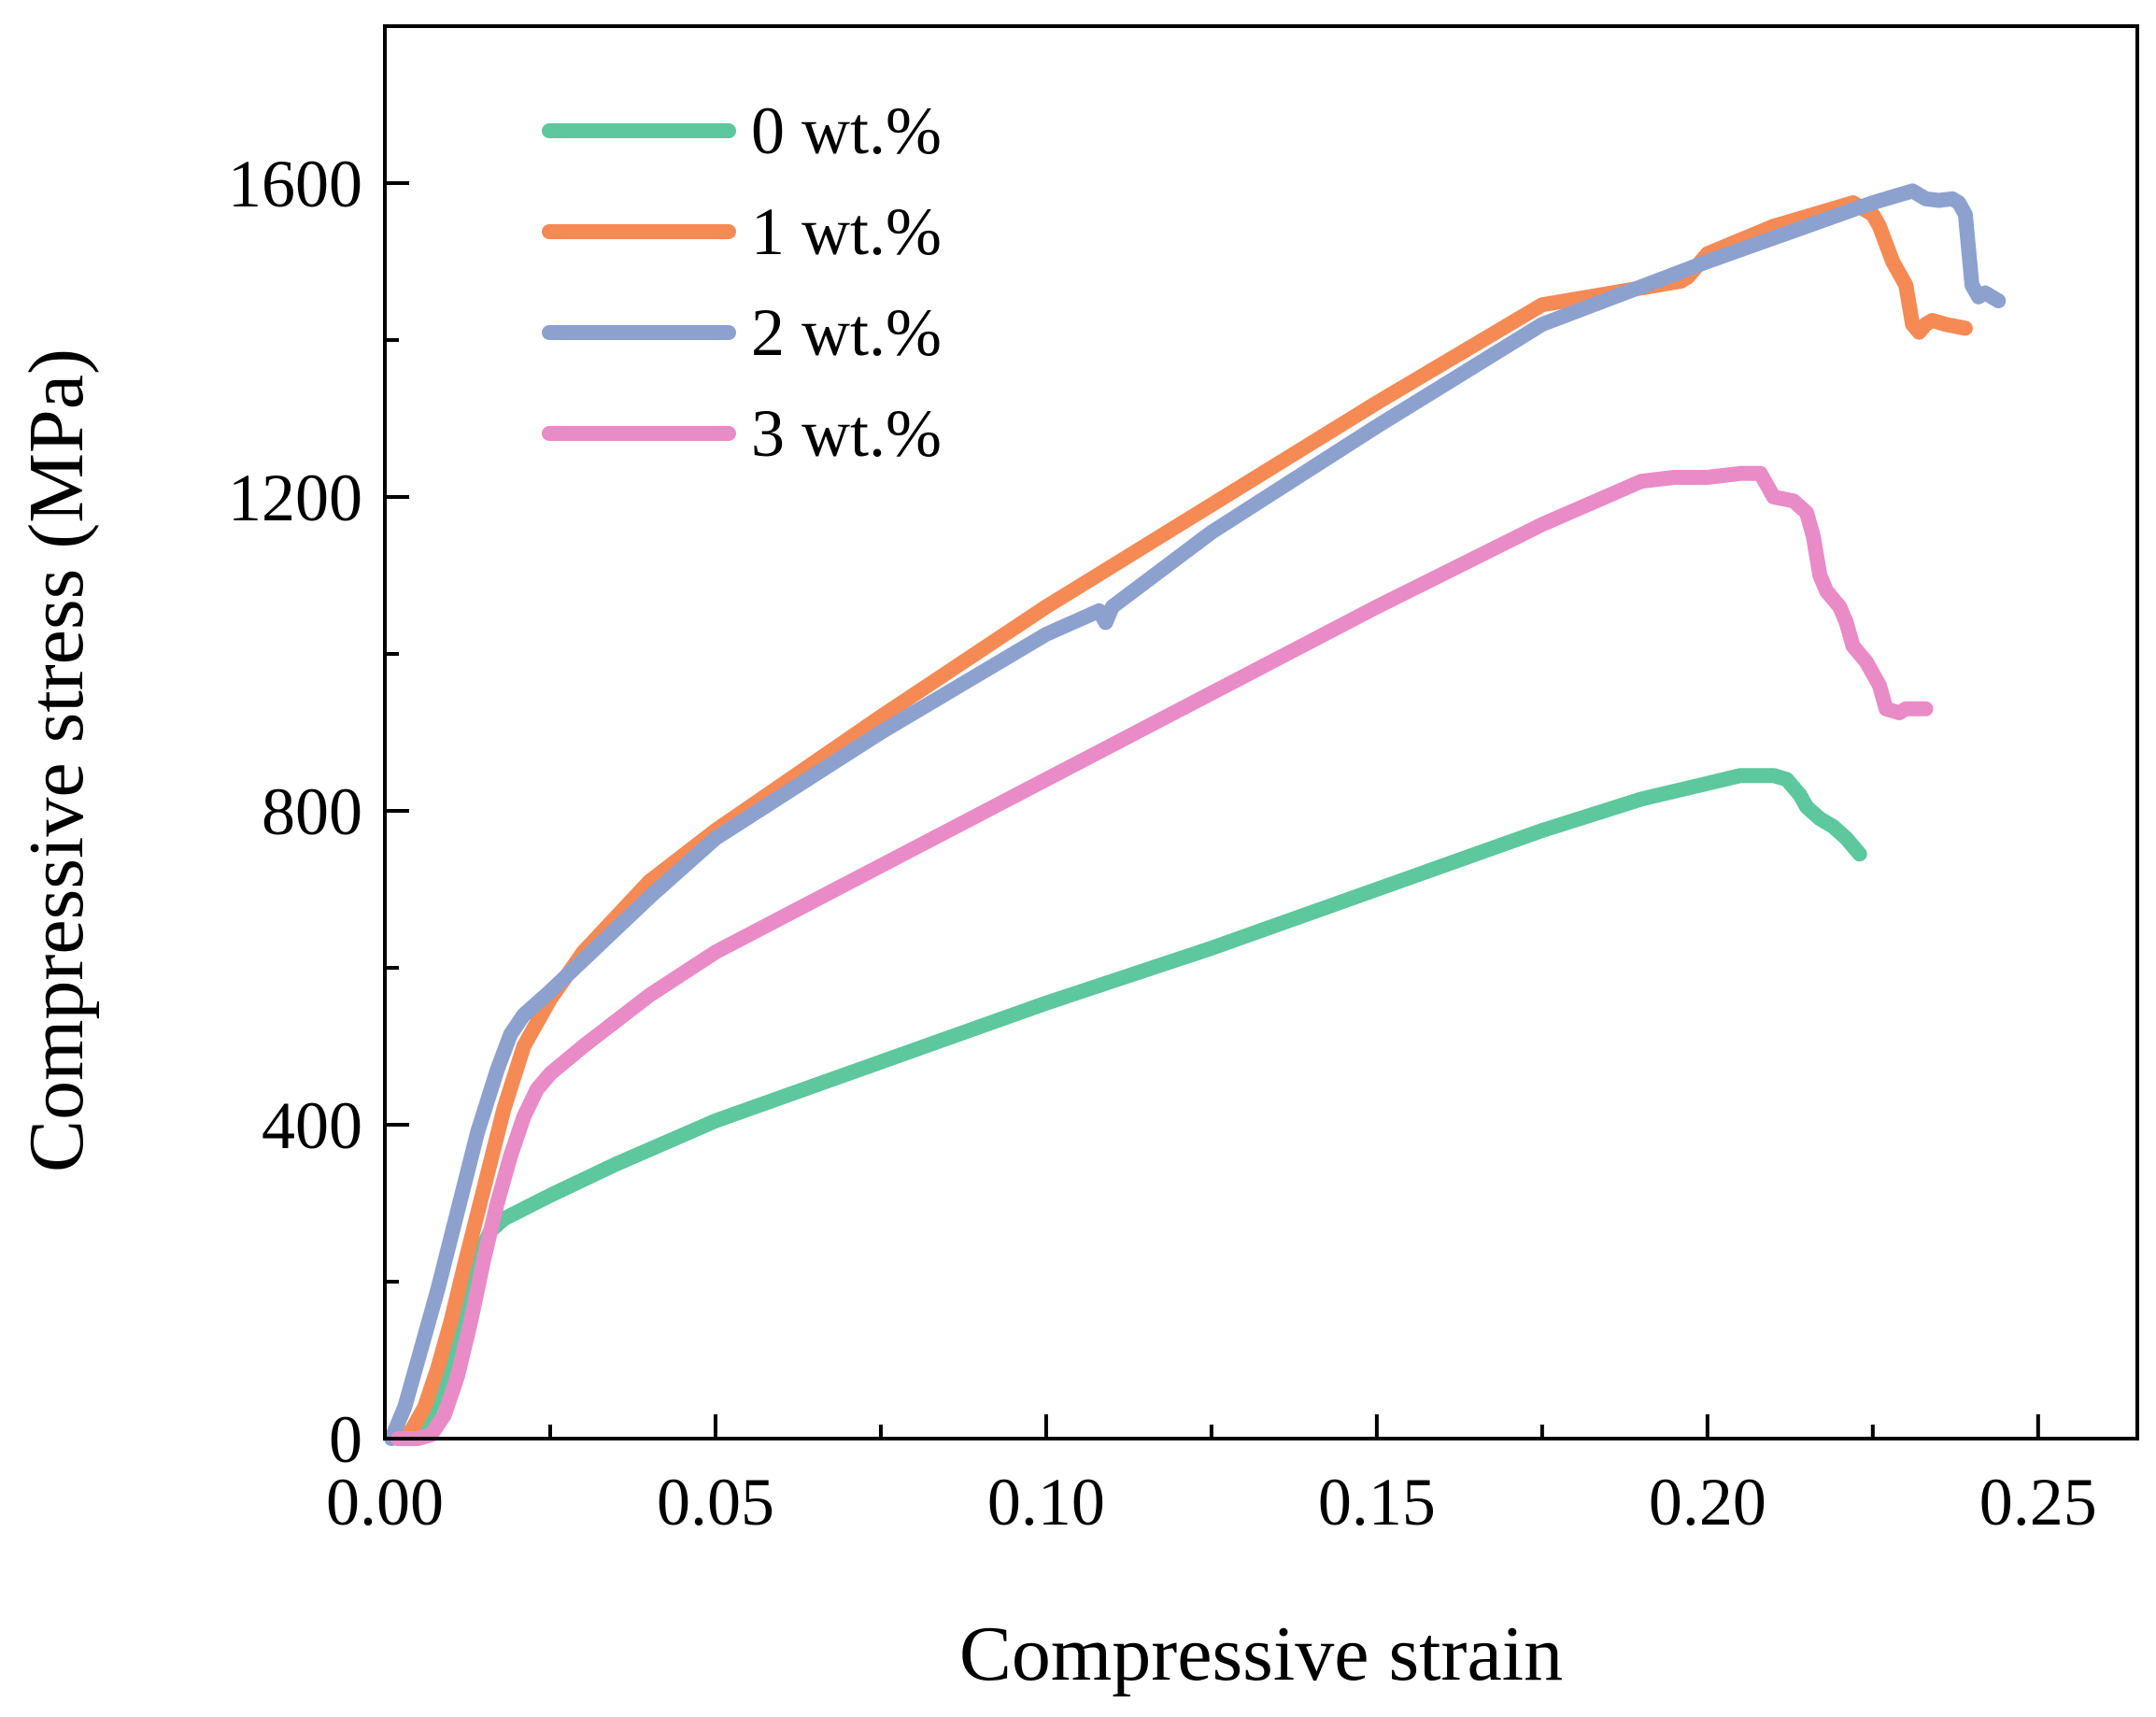  I want to click on legend-label-2: 2 wt.%, so click(846, 332).